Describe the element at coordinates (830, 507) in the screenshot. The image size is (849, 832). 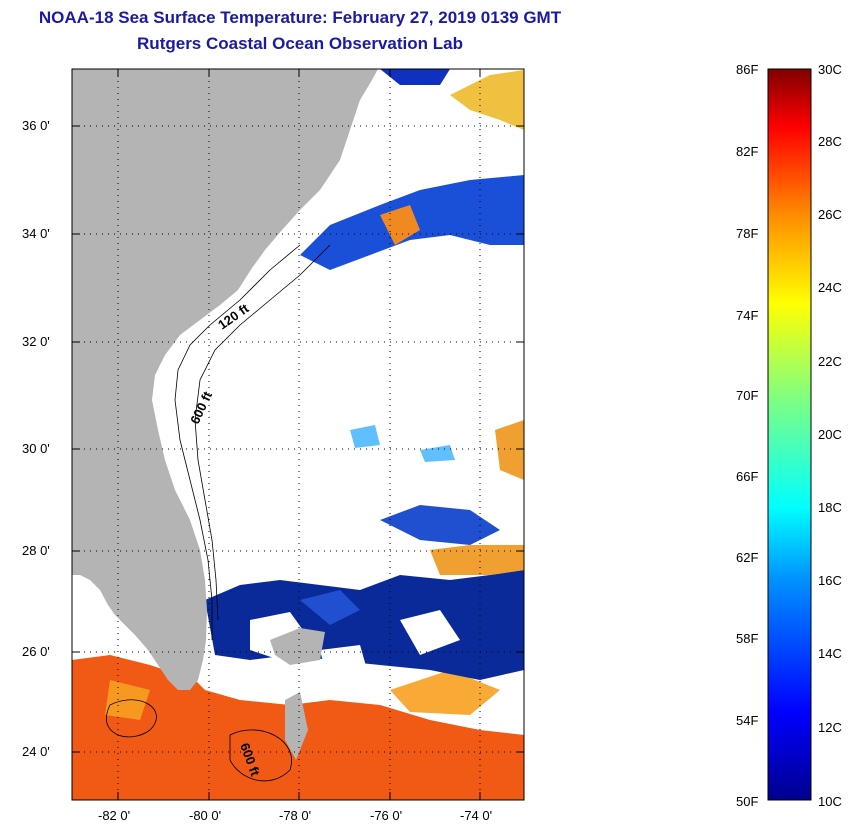
I see `colorbar-c-label: 18C` at that location.